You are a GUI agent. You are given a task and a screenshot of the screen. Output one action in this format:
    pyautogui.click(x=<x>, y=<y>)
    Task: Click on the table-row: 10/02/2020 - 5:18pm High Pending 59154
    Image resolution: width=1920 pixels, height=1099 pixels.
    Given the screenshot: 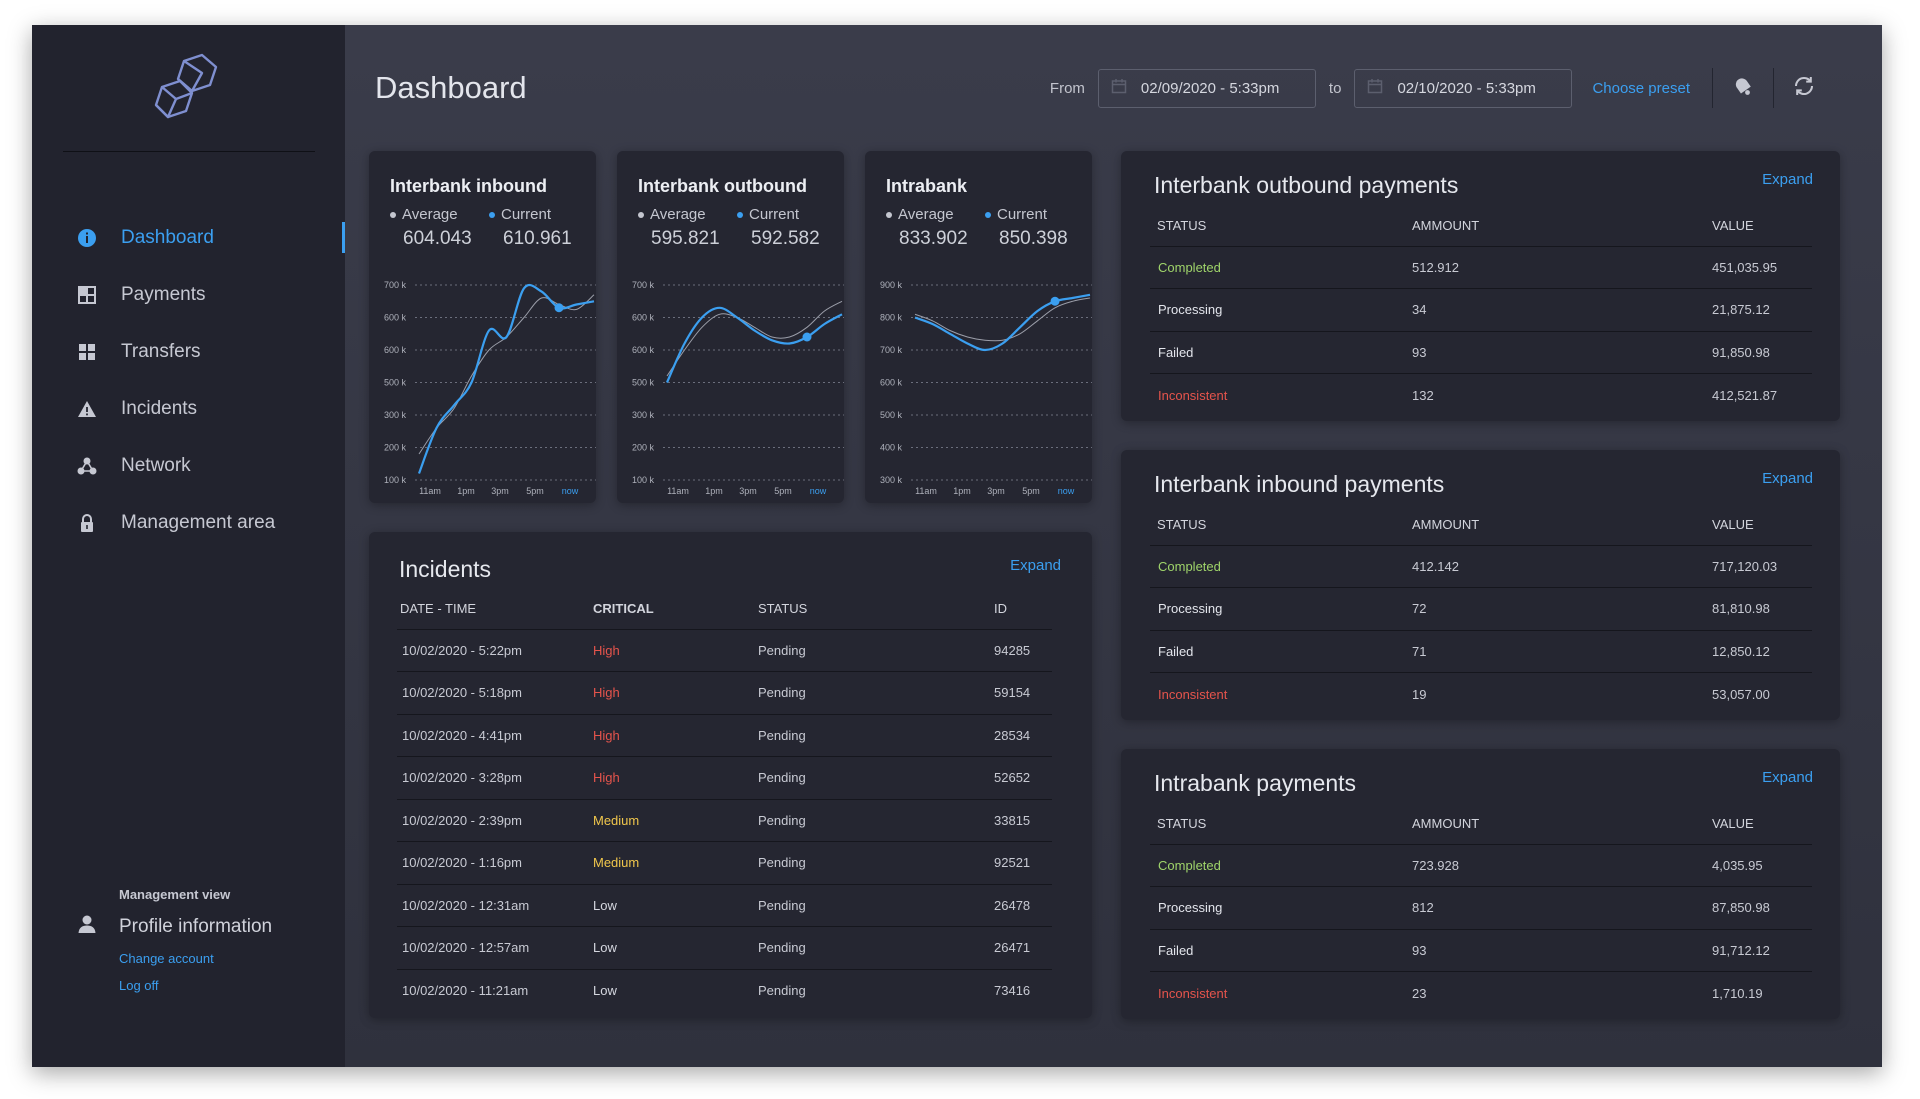 What is the action you would take?
    pyautogui.click(x=724, y=693)
    